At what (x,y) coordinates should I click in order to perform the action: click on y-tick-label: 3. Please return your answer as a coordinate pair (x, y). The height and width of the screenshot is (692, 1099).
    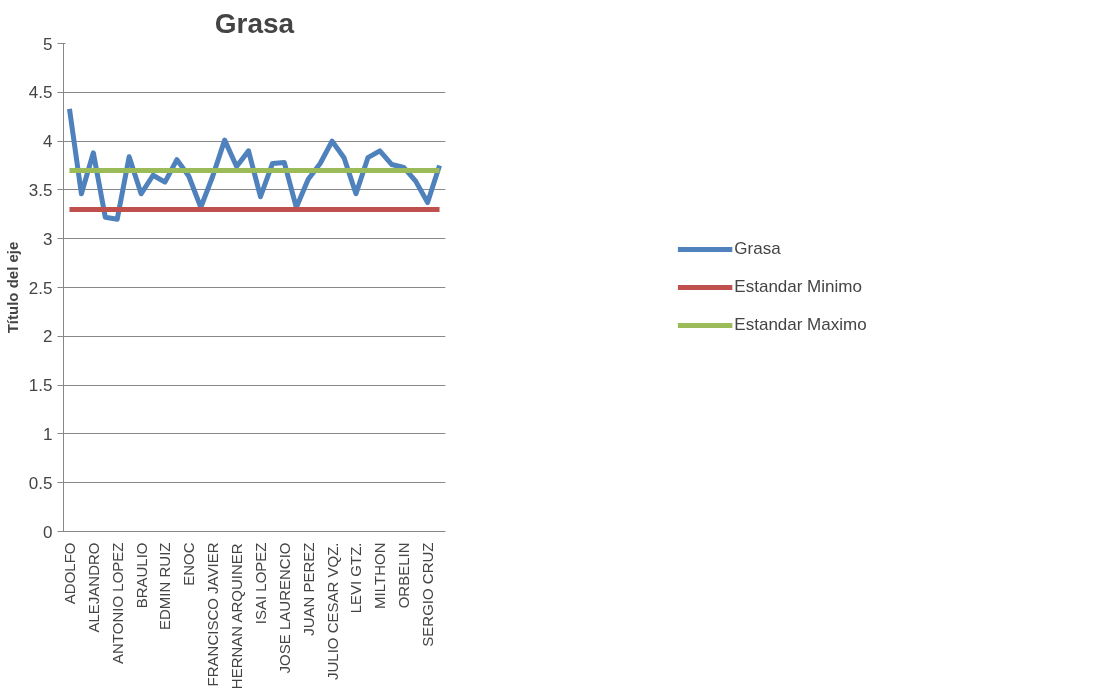
    Looking at the image, I should click on (48, 239).